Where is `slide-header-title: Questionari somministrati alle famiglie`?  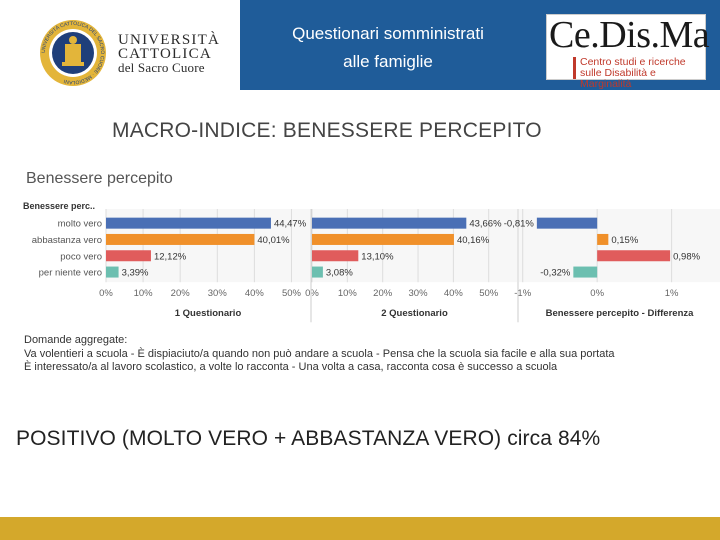
slide-header-title: Questionari somministrati alle famiglie is located at coordinates (388, 48).